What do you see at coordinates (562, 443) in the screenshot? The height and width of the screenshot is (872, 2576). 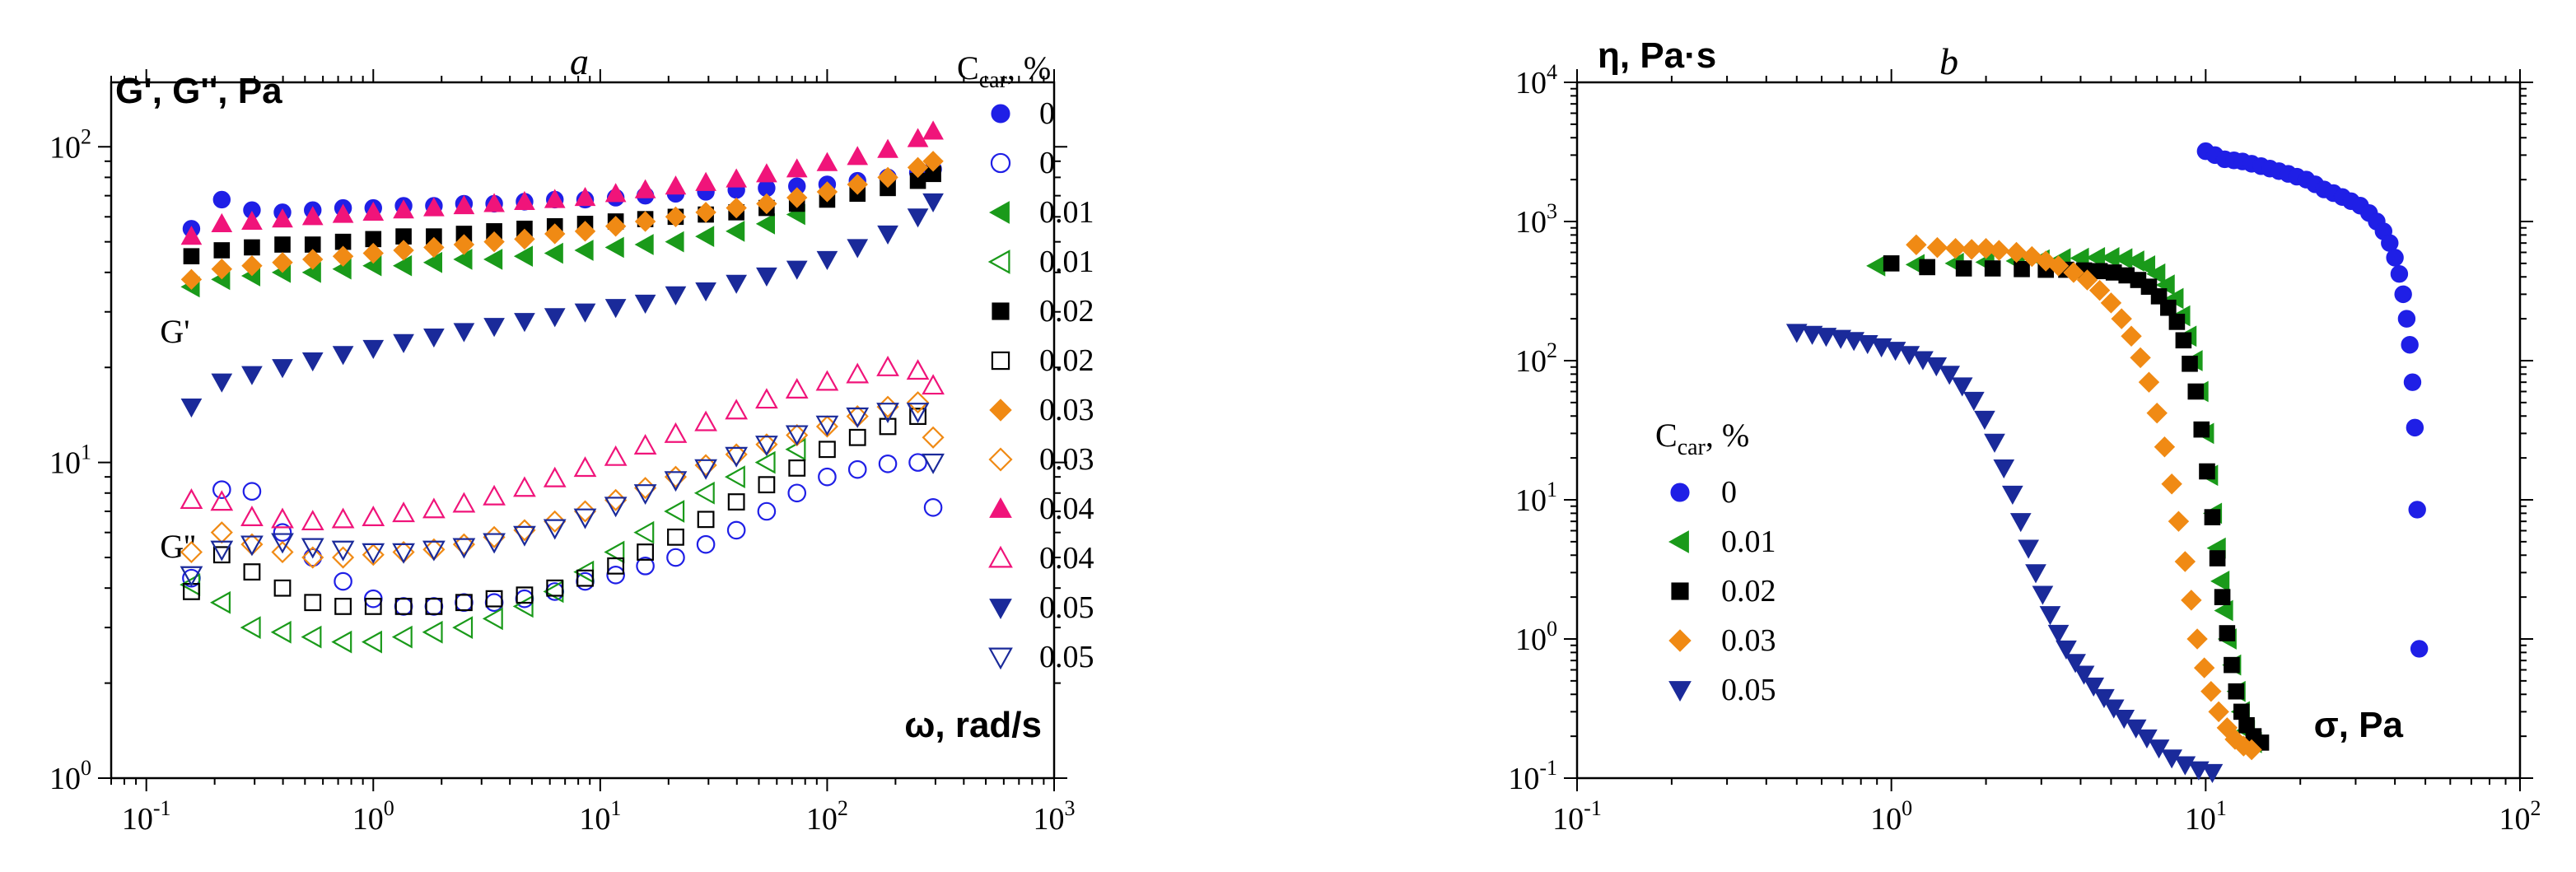 I see `series-9-open` at bounding box center [562, 443].